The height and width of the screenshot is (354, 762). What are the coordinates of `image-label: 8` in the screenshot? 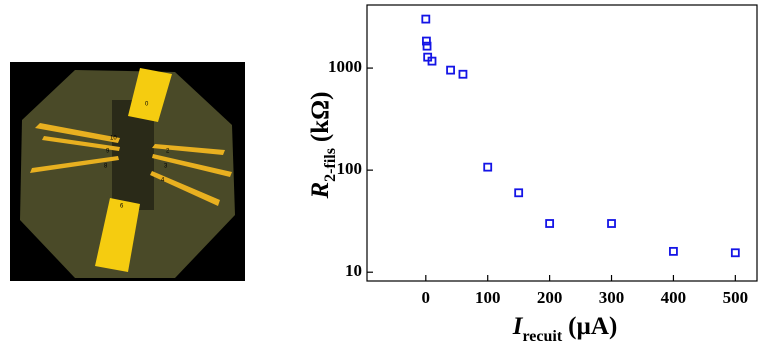 It's located at (106, 167).